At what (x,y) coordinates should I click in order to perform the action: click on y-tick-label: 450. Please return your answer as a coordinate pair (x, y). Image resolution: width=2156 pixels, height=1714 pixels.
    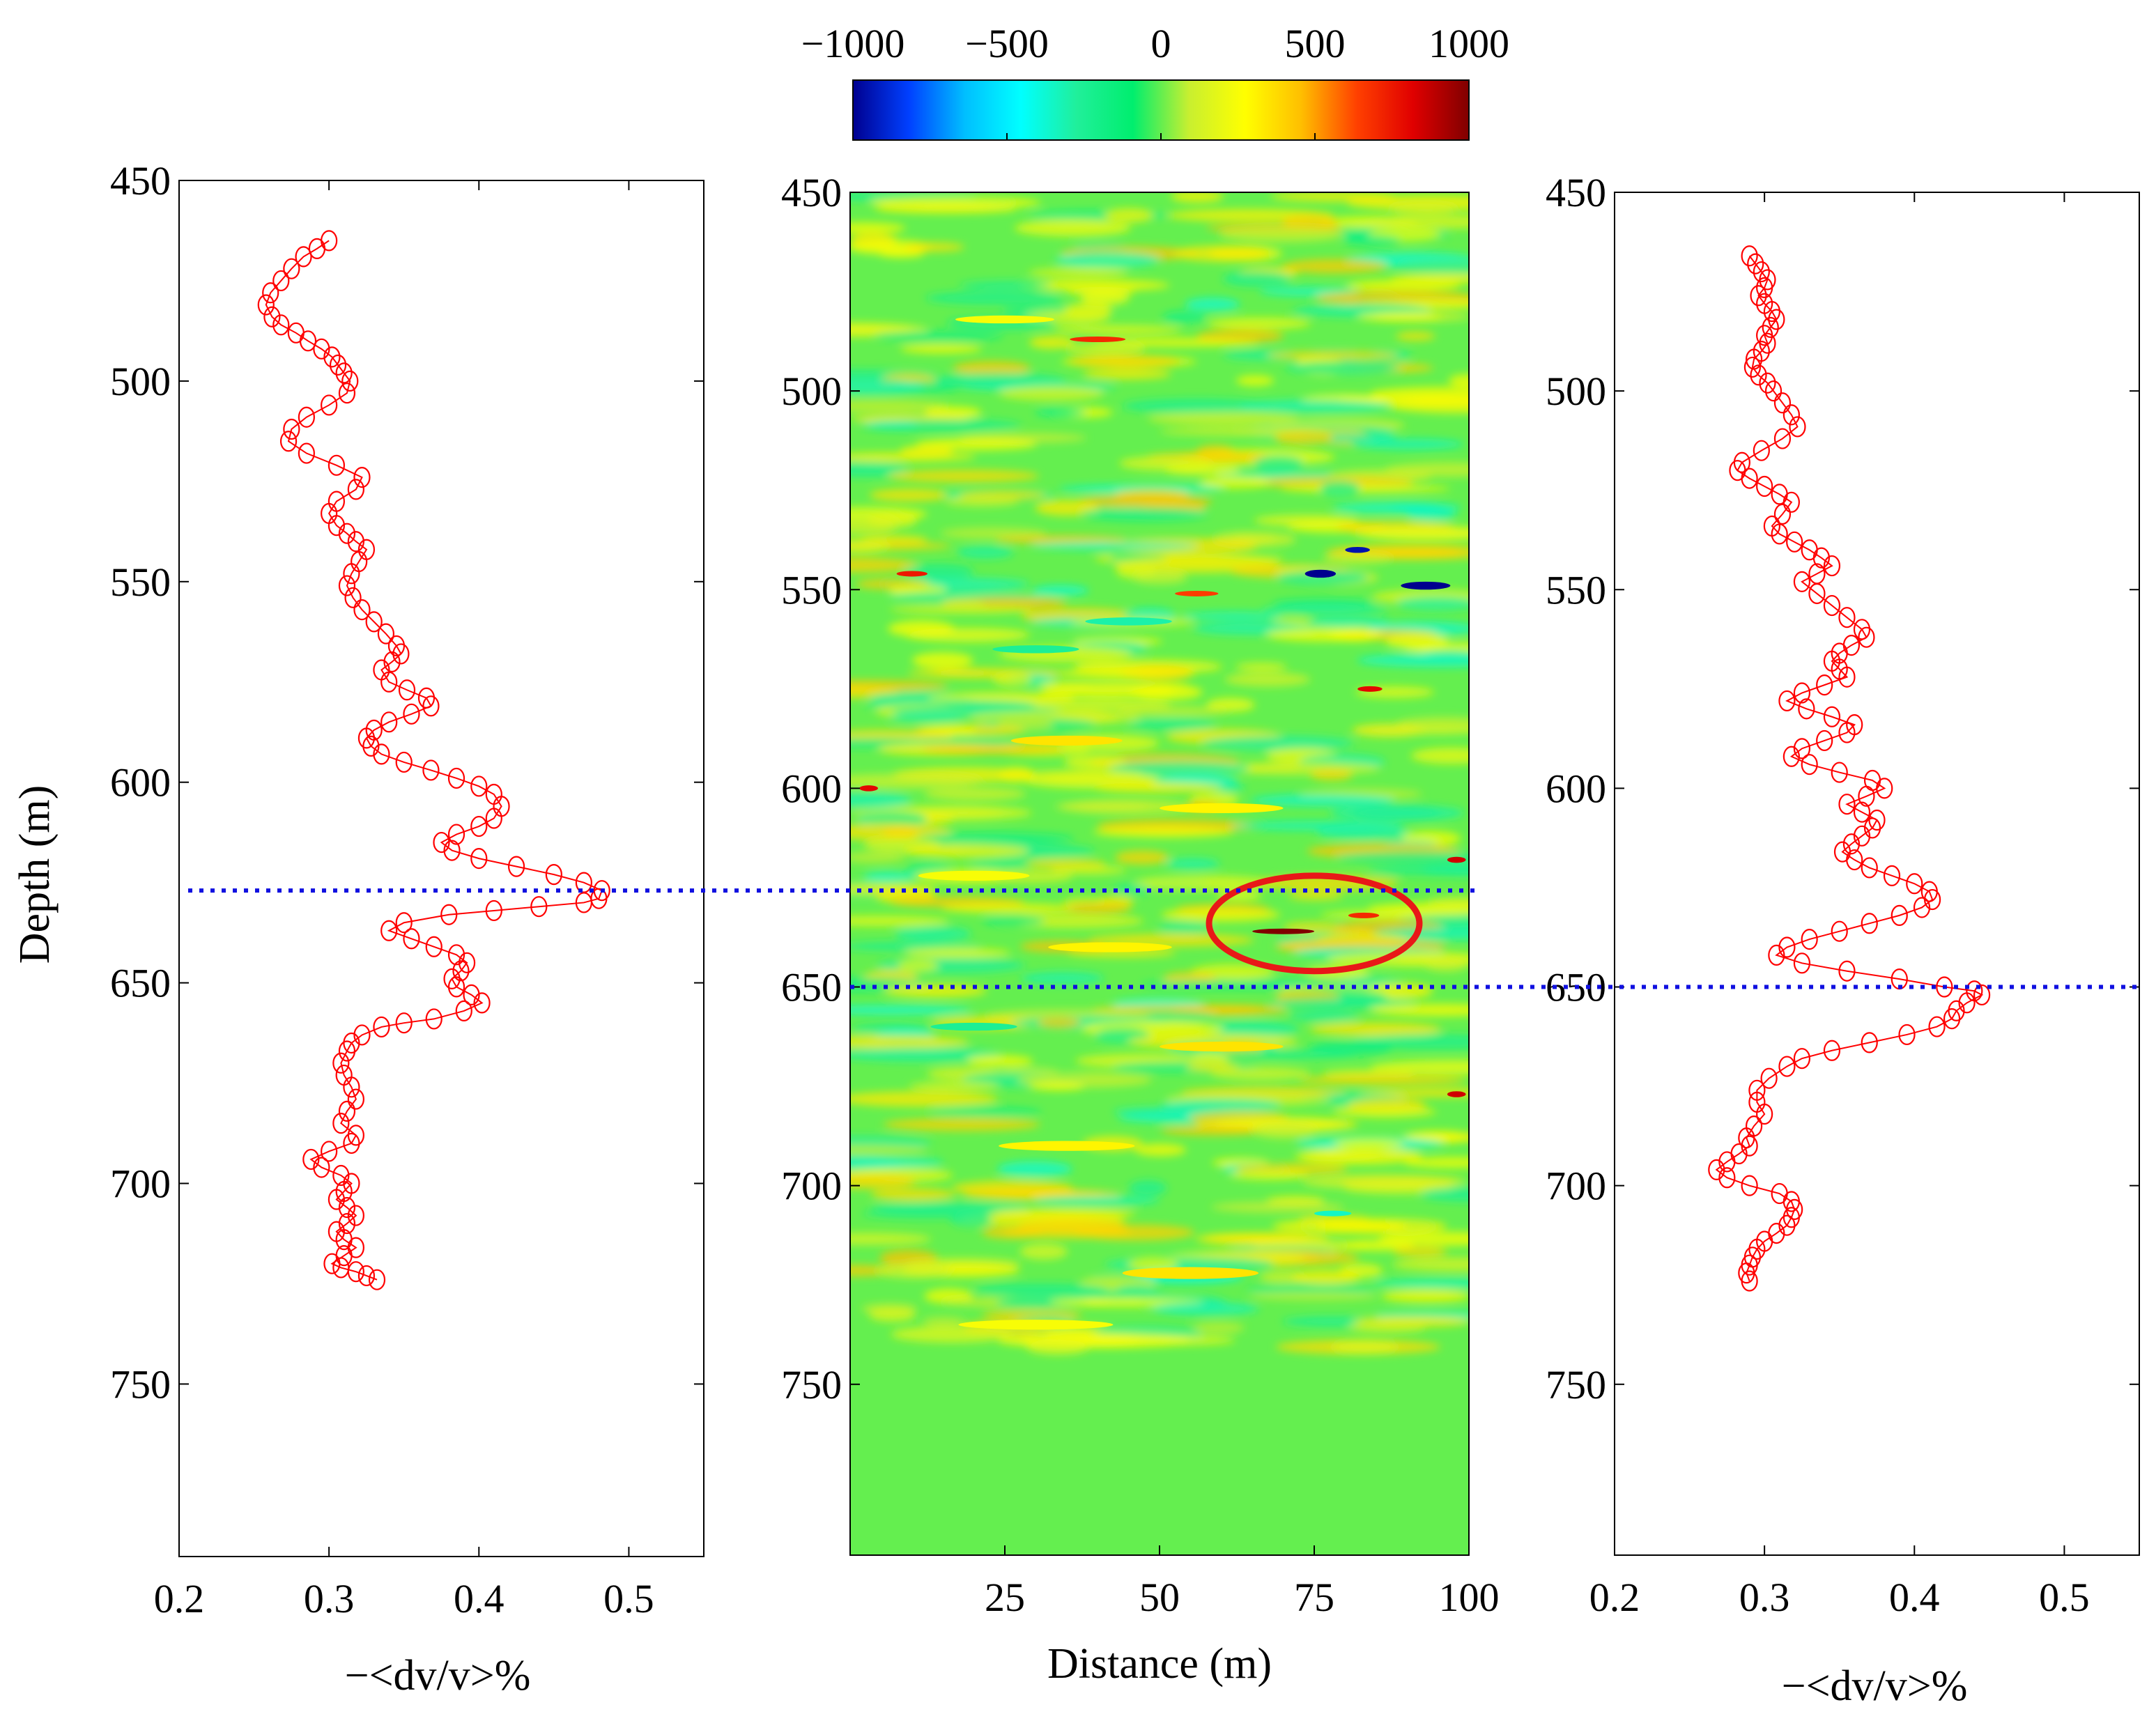
    Looking at the image, I should click on (811, 192).